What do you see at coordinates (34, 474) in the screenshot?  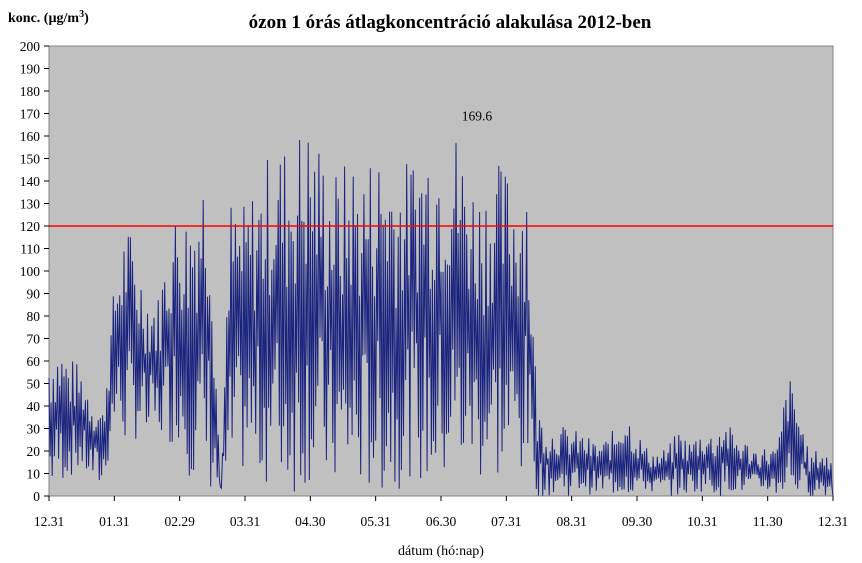 I see `y-tick-label: 10` at bounding box center [34, 474].